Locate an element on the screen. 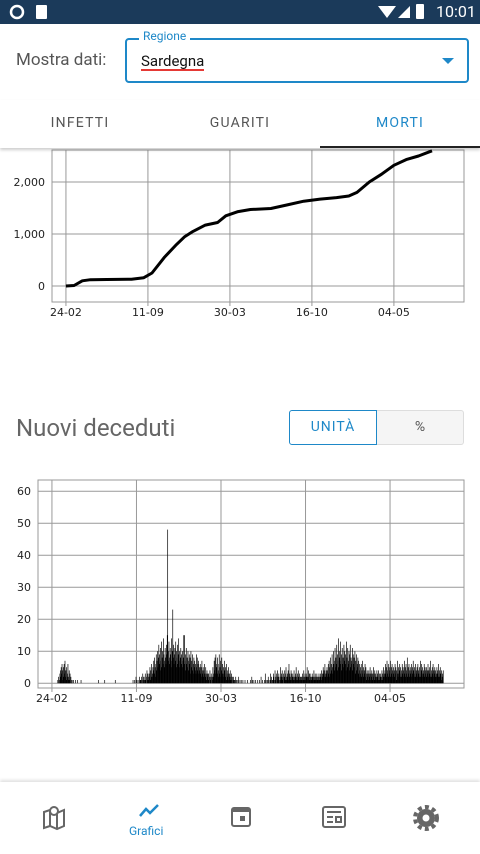 This screenshot has height=854, width=480. toggle-percent: % is located at coordinates (420, 427).